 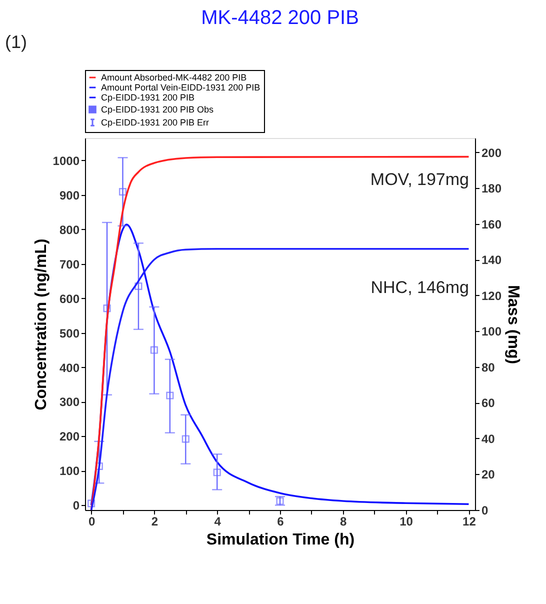 What do you see at coordinates (419, 179) in the screenshot?
I see `annotation: MOV, 197mg` at bounding box center [419, 179].